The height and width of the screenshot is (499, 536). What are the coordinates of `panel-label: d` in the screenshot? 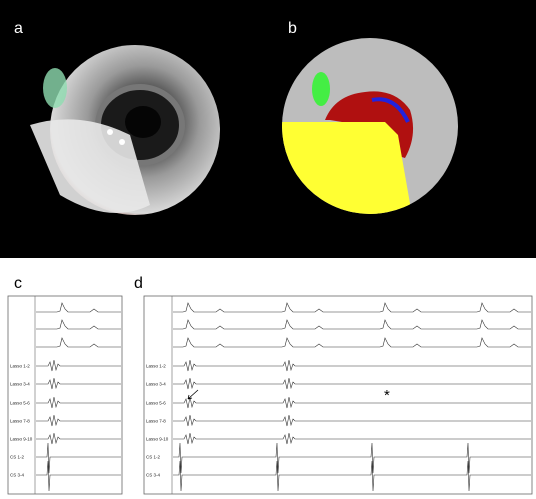 It's located at (138, 283).